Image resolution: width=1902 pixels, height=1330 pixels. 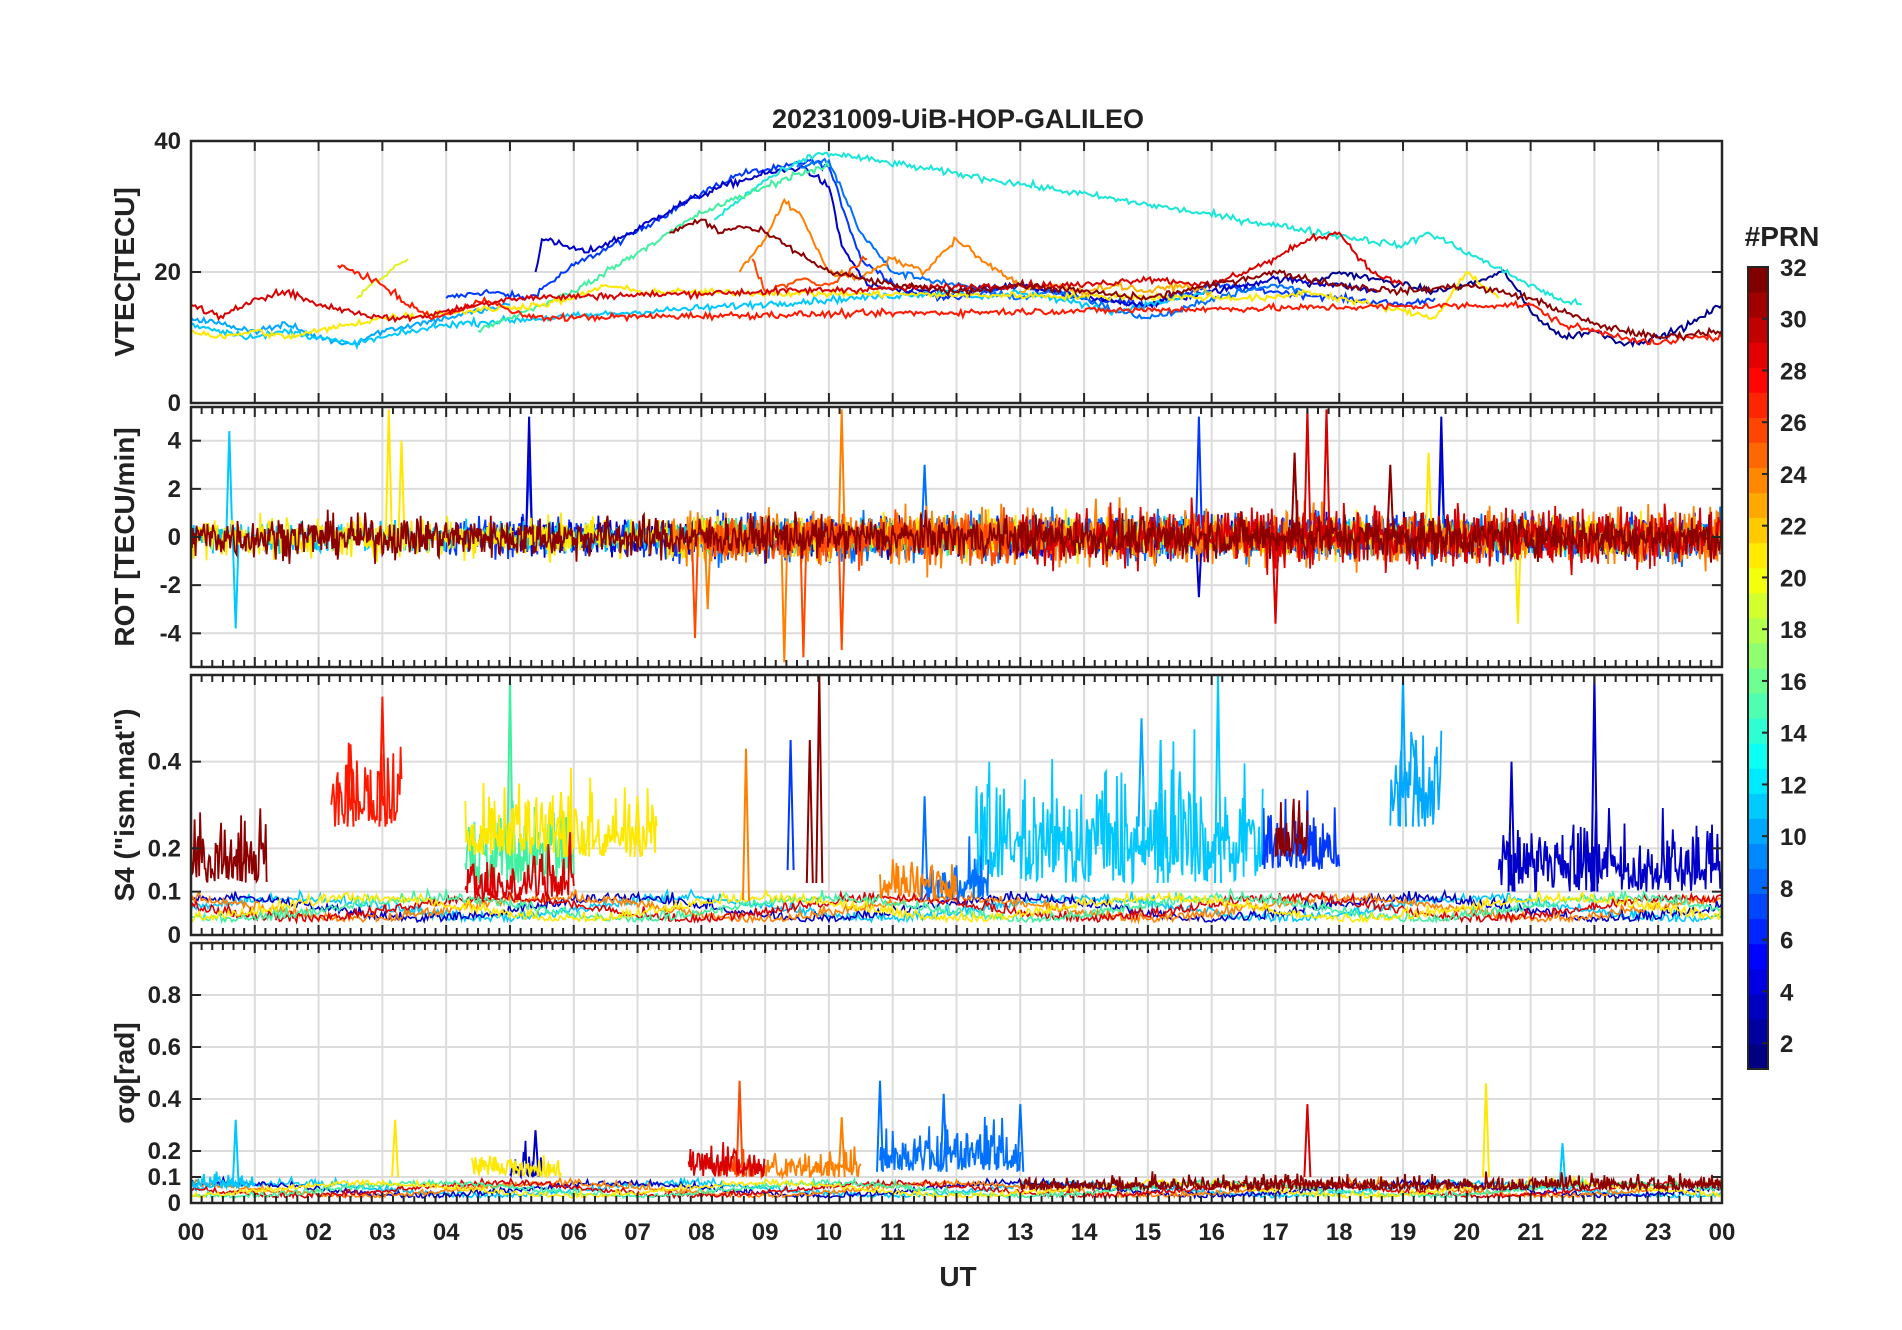 What do you see at coordinates (1793, 320) in the screenshot?
I see `colorbar-tick-label: 30` at bounding box center [1793, 320].